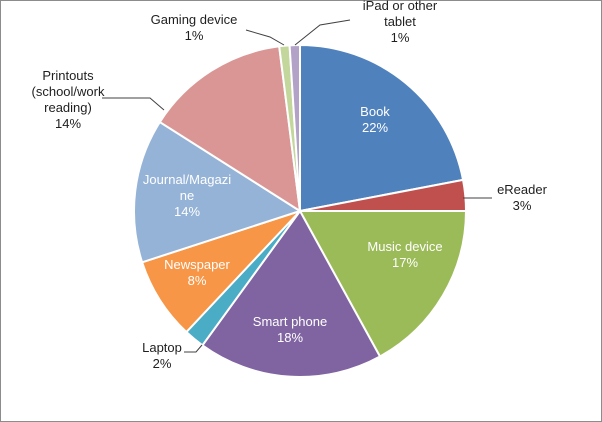 The width and height of the screenshot is (602, 422). Describe the element at coordinates (383, 284) in the screenshot. I see `slice-music-device` at that location.